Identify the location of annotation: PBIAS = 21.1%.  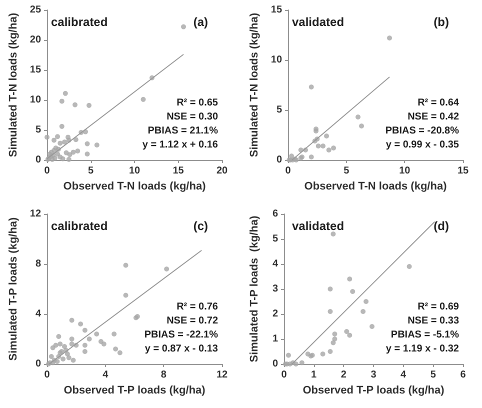
(183, 131).